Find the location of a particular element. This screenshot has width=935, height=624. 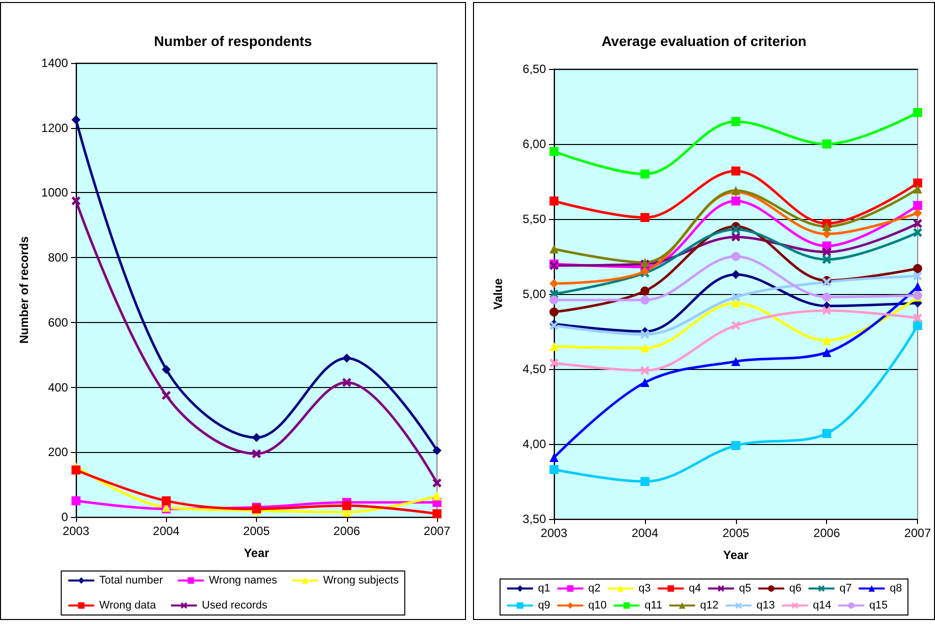

legend-label: q5 is located at coordinates (745, 588).